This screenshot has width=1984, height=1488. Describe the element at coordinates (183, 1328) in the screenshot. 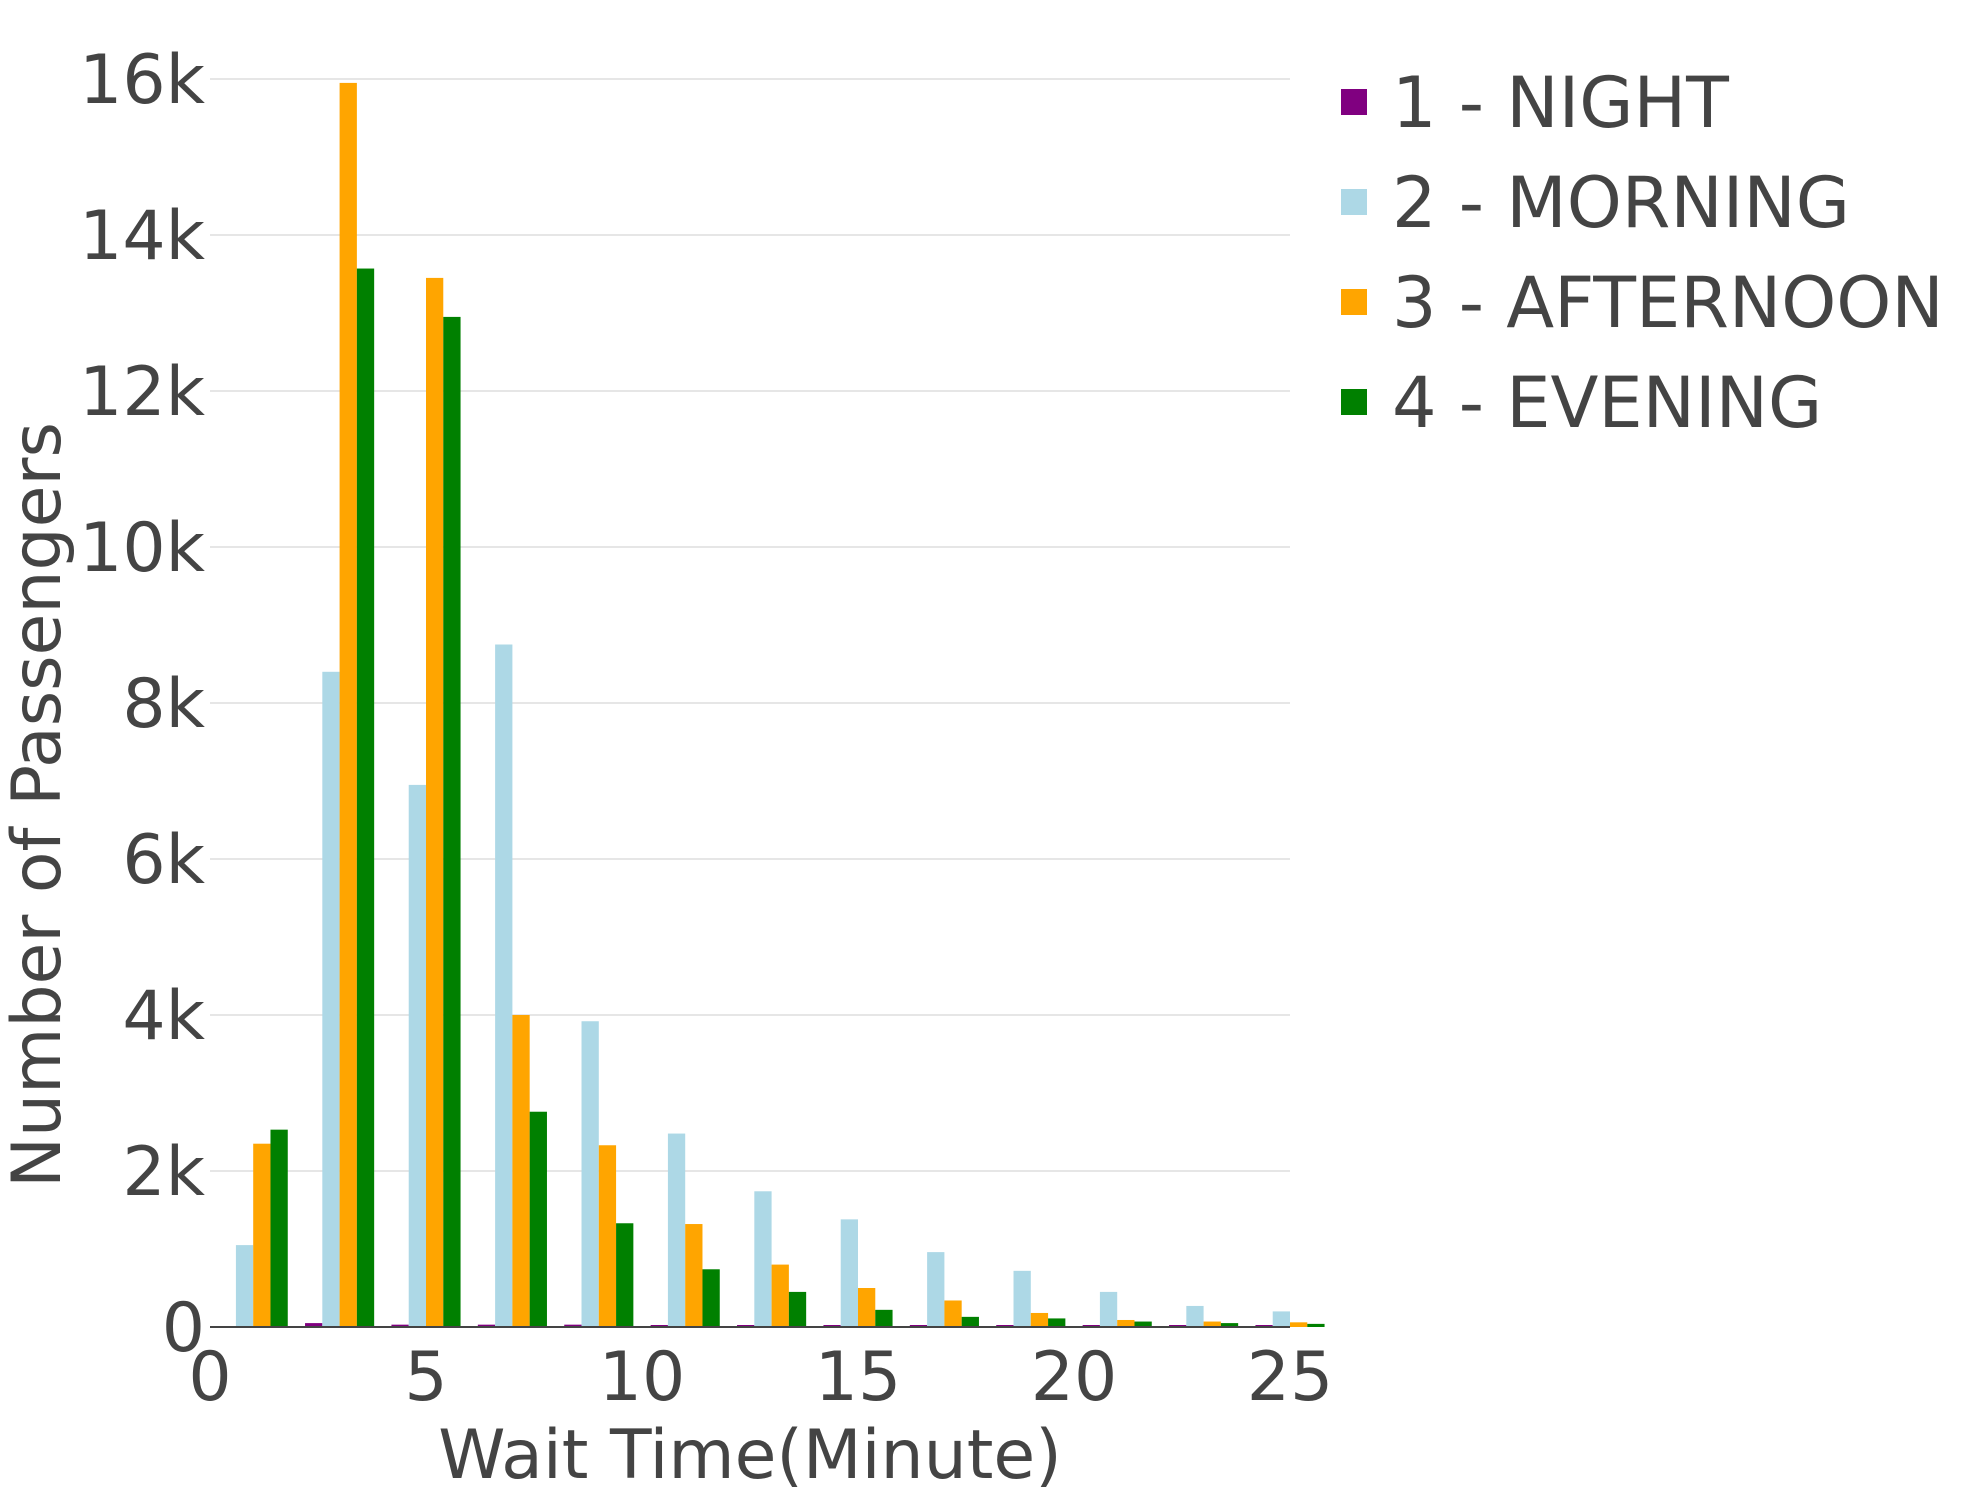

I see `y-tick-label: 0` at that location.